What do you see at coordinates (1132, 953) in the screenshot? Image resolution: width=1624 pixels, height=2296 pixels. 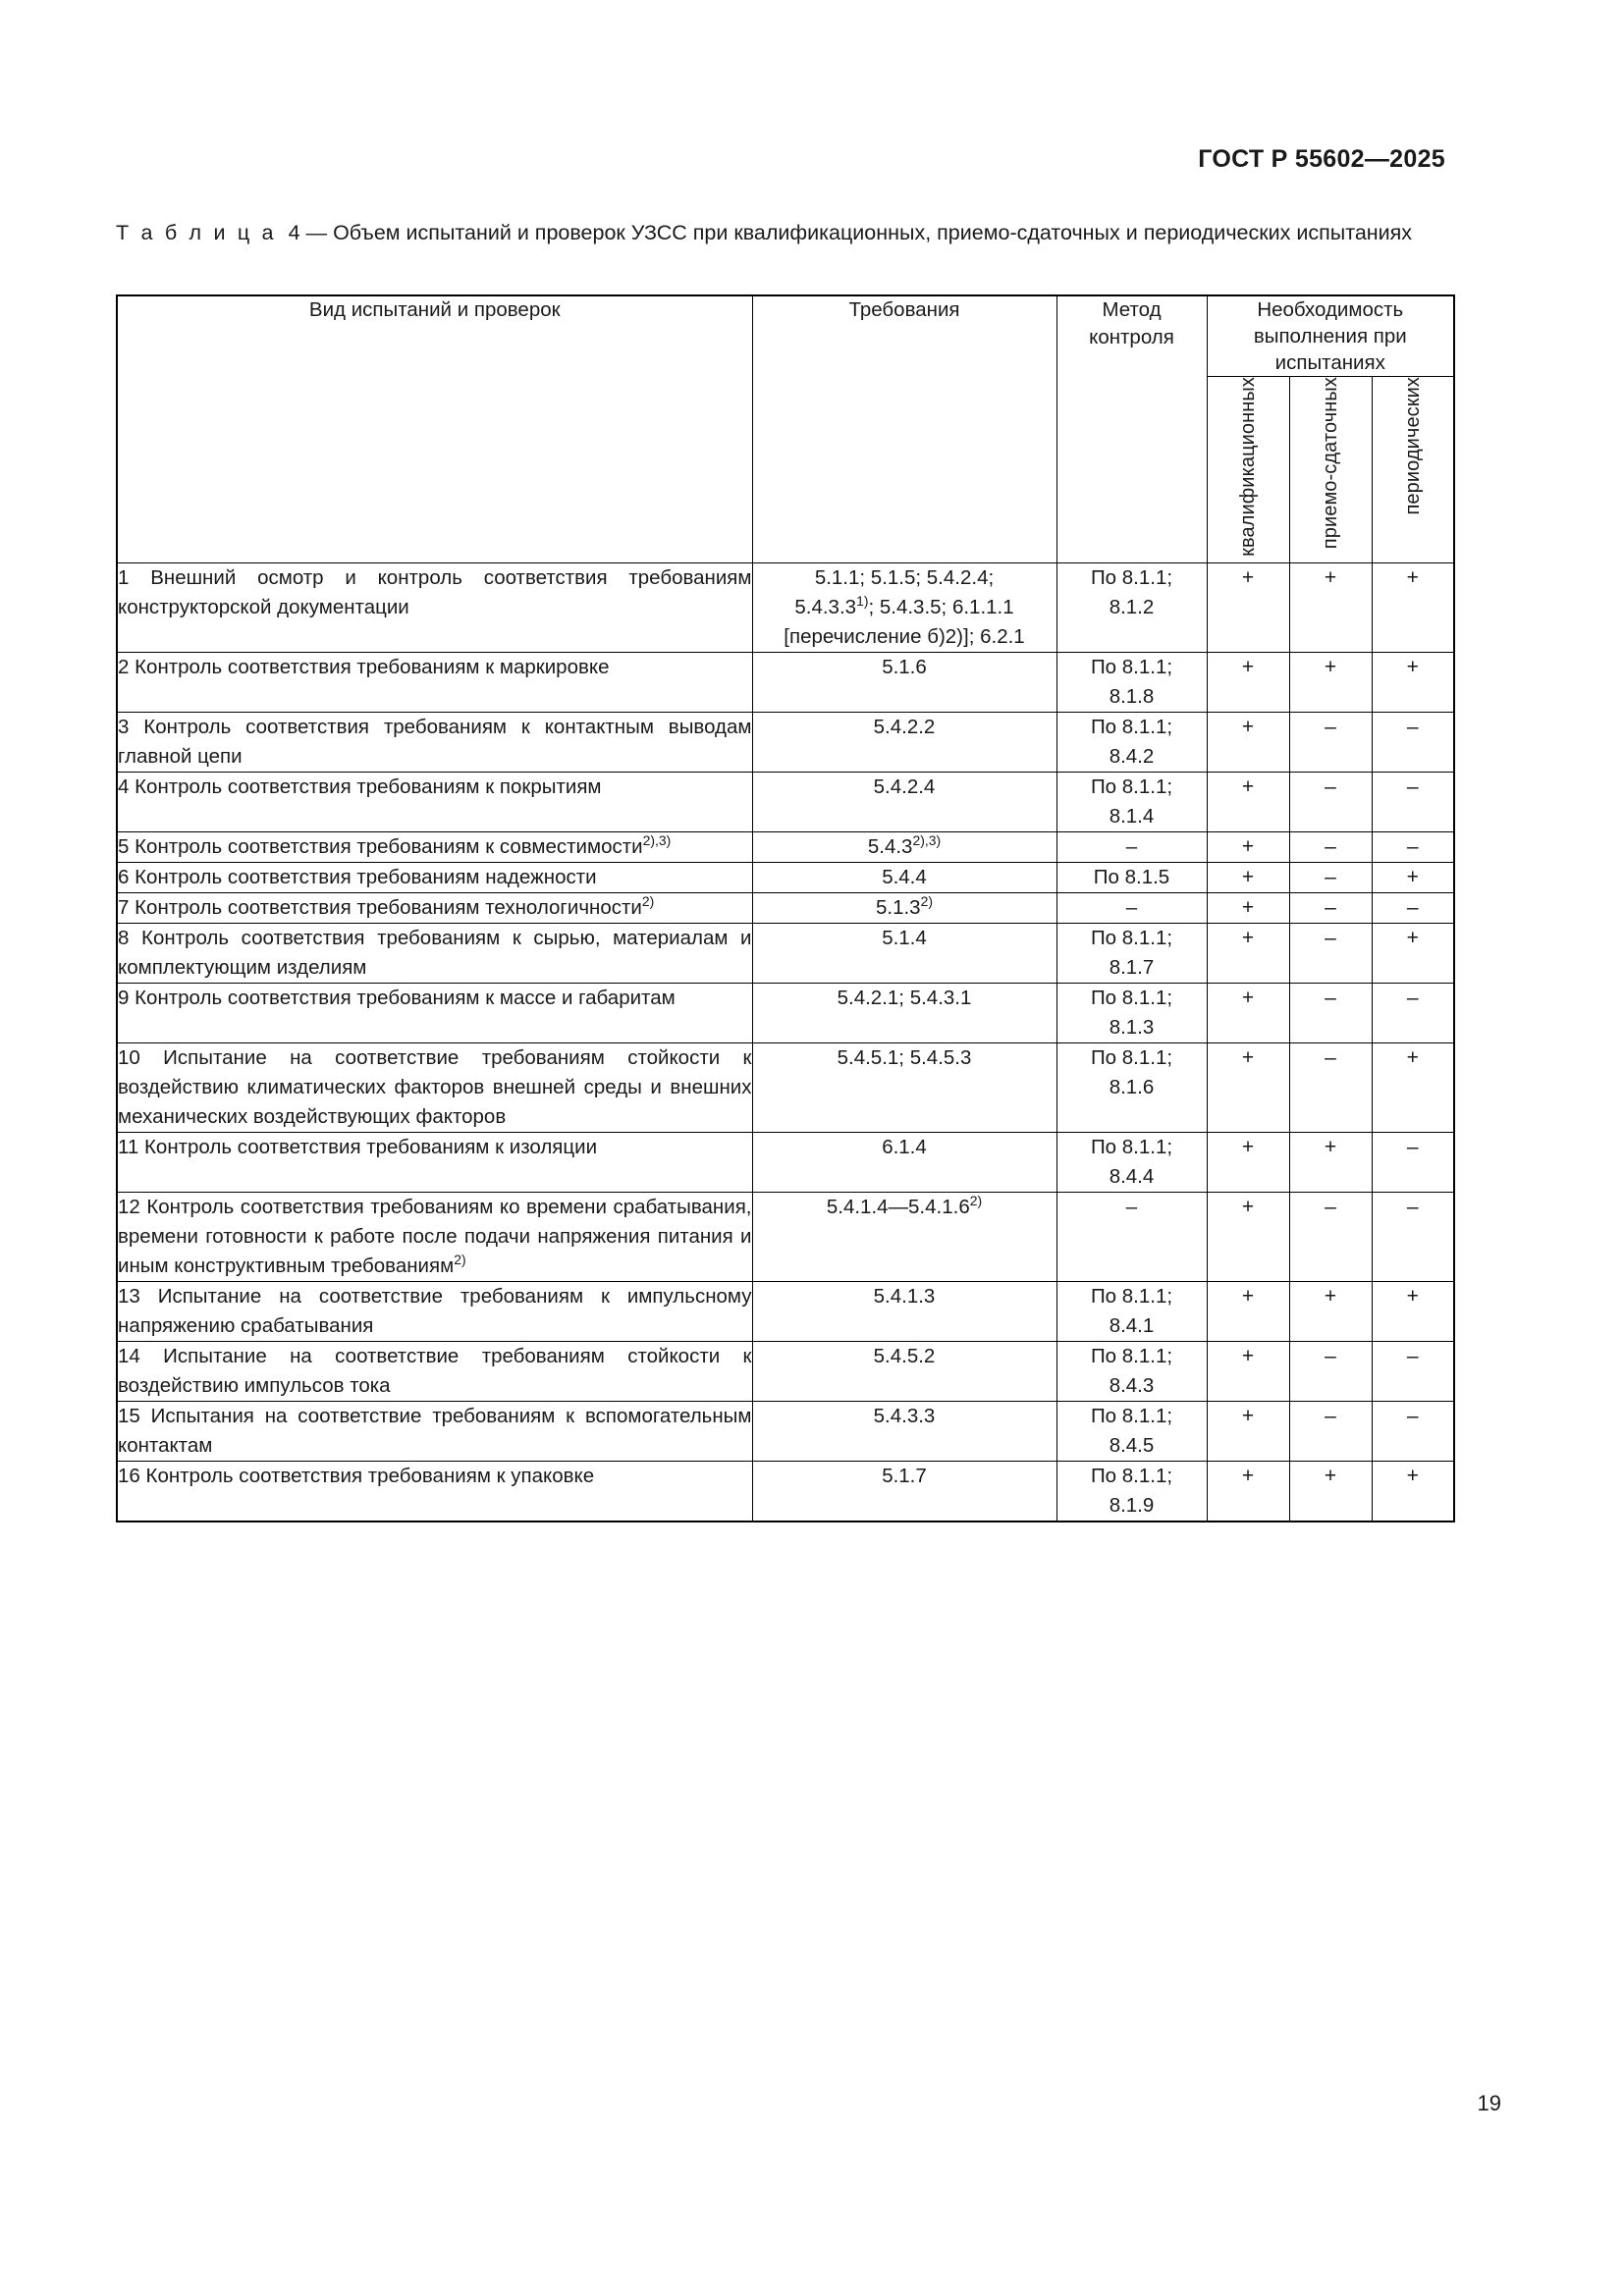 I see `cell-method: По 8.1.1; 8.1.7` at bounding box center [1132, 953].